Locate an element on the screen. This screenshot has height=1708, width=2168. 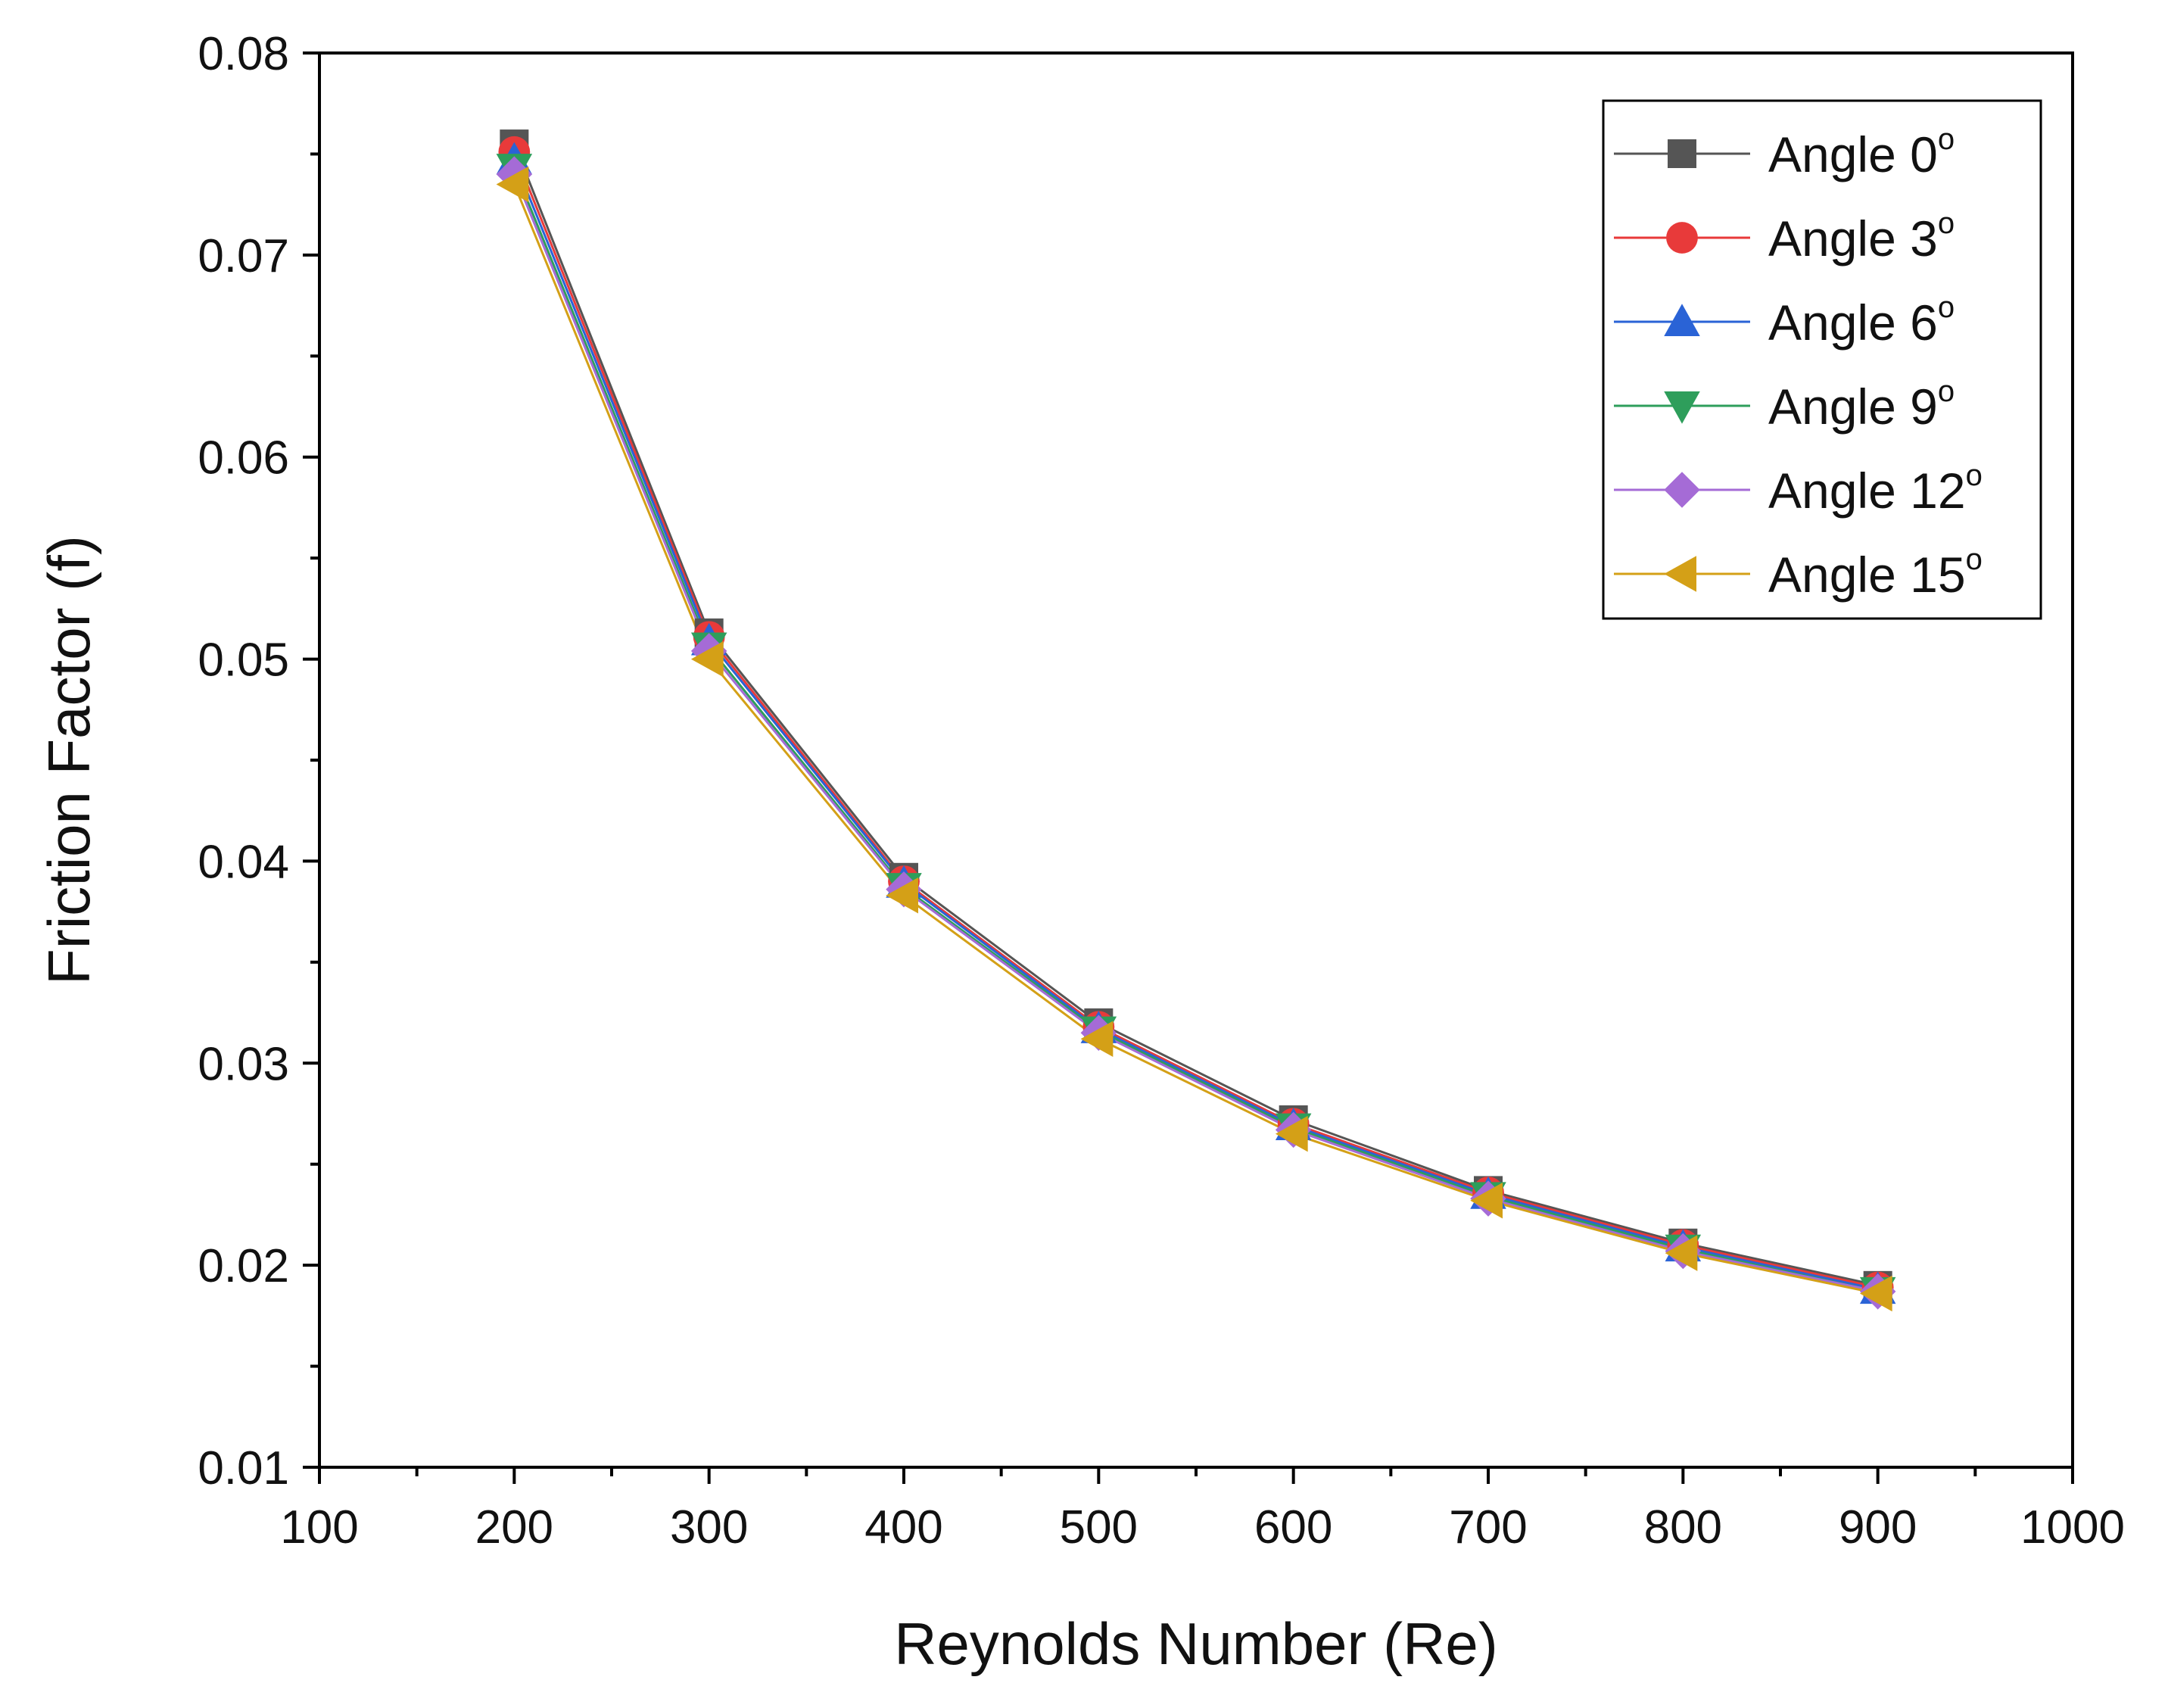
legend-item: Angle 6o is located at coordinates (1784, 321).